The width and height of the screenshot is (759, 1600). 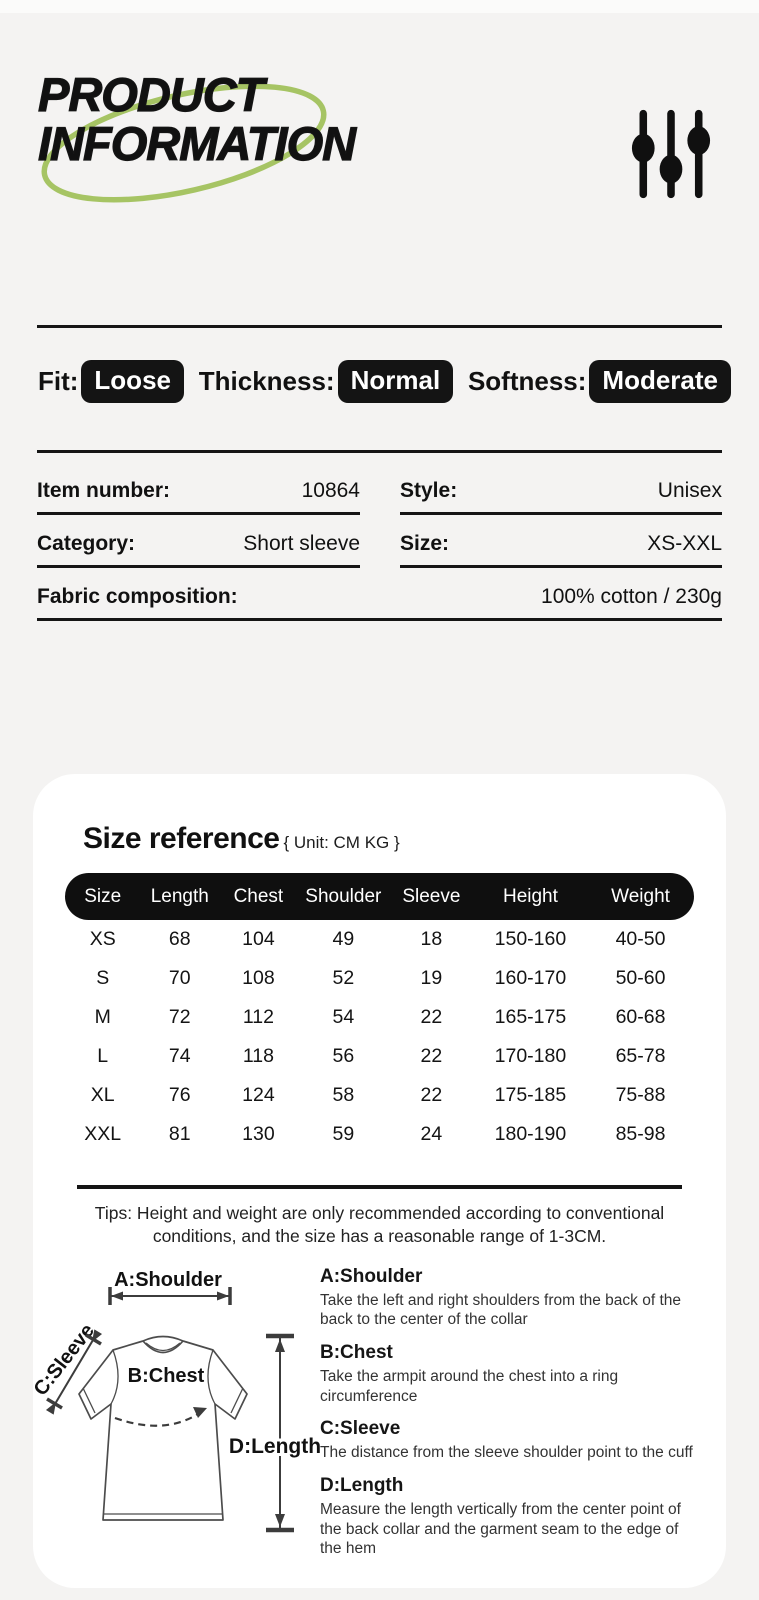 What do you see at coordinates (371, 1276) in the screenshot?
I see `measure-item-title: A:Shoulder` at bounding box center [371, 1276].